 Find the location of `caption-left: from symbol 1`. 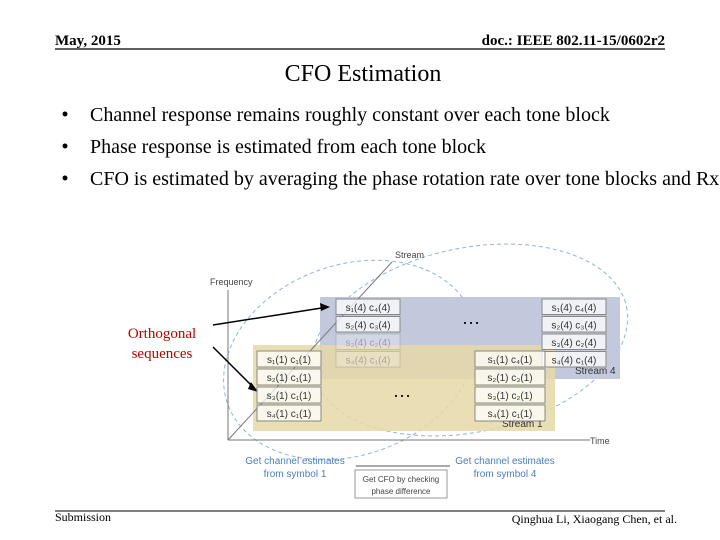

caption-left: from symbol 1 is located at coordinates (295, 474).